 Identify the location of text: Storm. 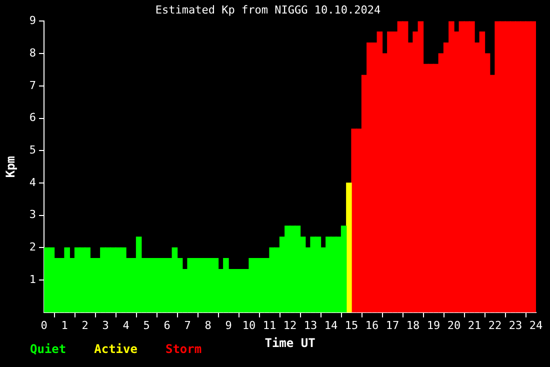
(183, 349).